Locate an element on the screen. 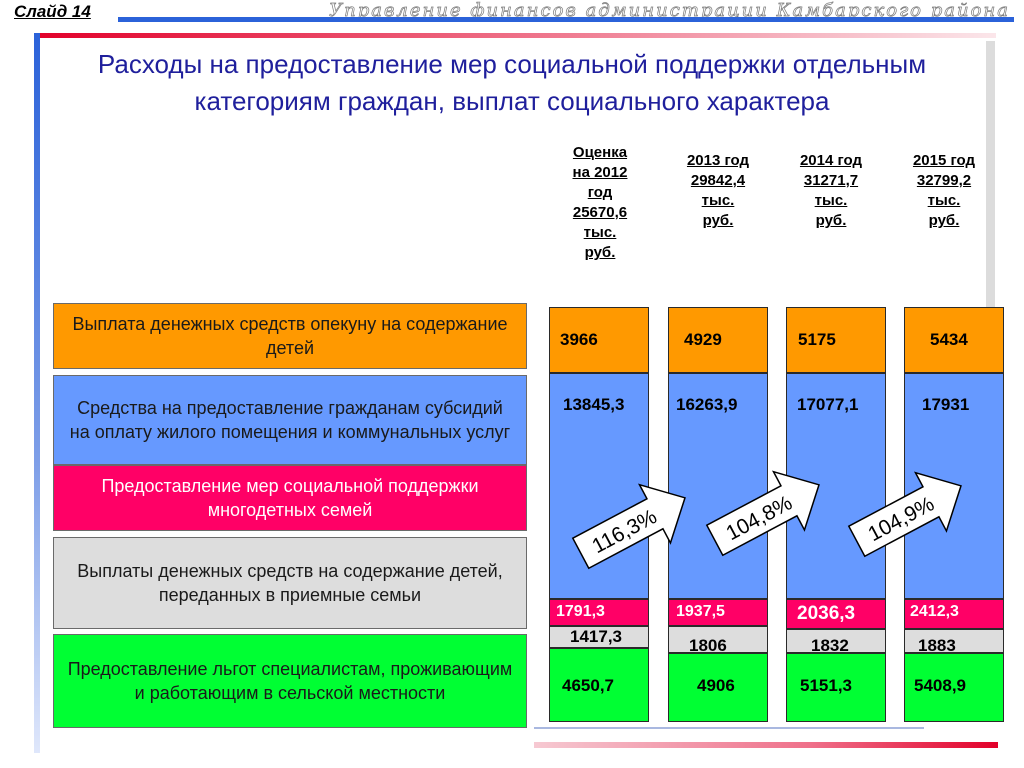 The height and width of the screenshot is (768, 1024). slide-number: Слайд 14 is located at coordinates (52, 11).